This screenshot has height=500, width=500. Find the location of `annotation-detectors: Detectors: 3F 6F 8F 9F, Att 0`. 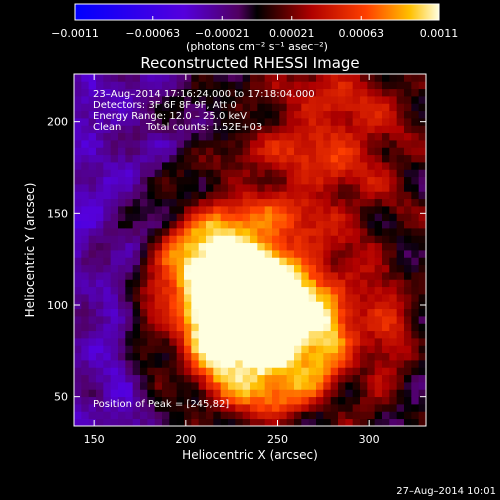

annotation-detectors: Detectors: 3F 6F 8F 9F, Att 0 is located at coordinates (165, 105).